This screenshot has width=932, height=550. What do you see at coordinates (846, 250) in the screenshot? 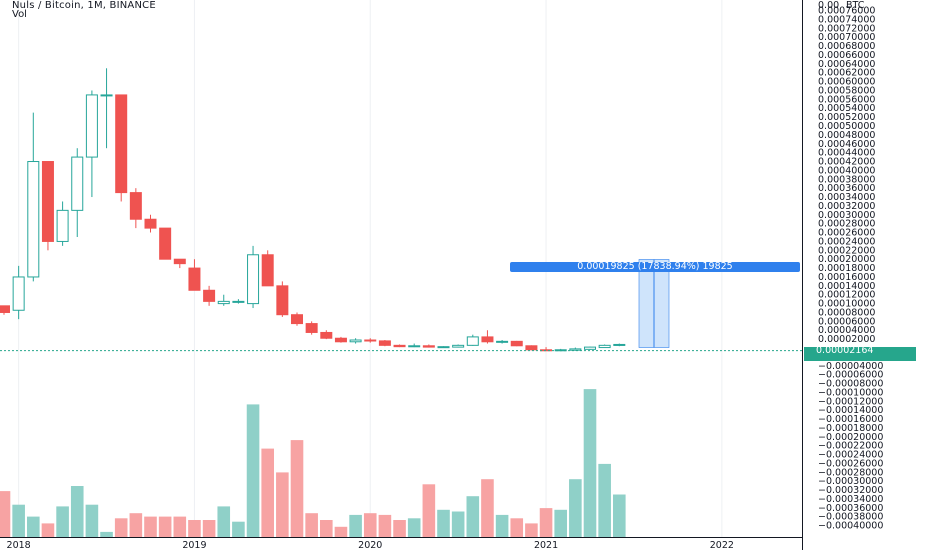
I see `price-tick-label: 0.00022000` at bounding box center [846, 250].